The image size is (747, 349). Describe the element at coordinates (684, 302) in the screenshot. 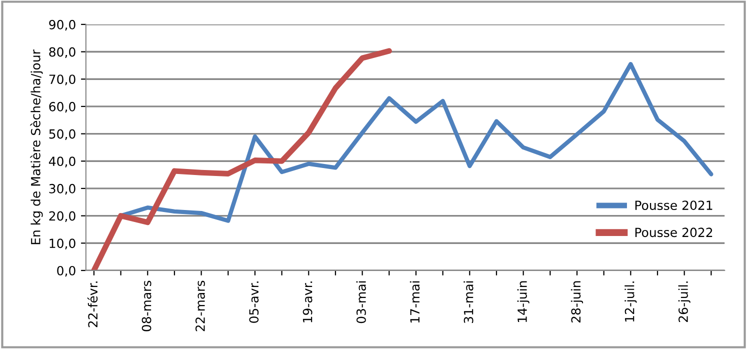

I see `x-tick-label: 26-juil.` at that location.